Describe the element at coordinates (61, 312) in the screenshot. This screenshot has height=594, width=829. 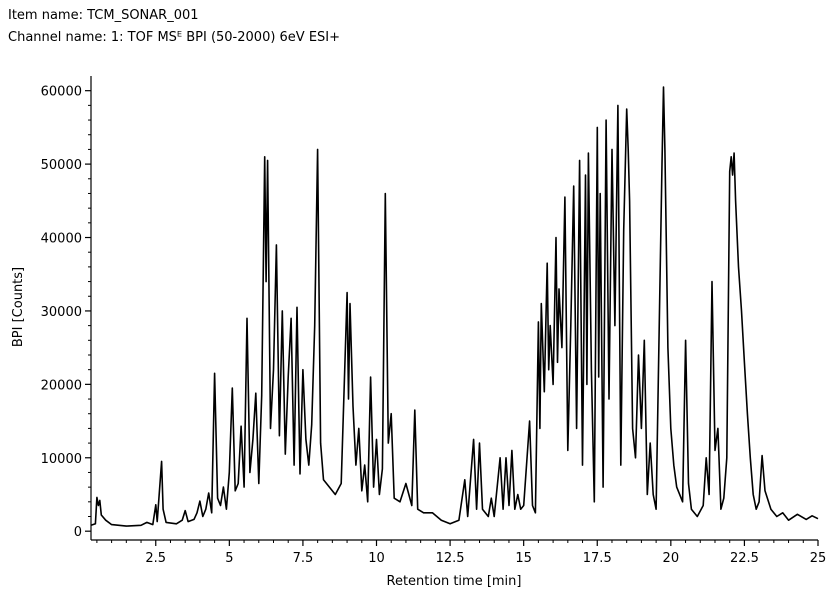
I see `y-tick-label: 30000` at that location.